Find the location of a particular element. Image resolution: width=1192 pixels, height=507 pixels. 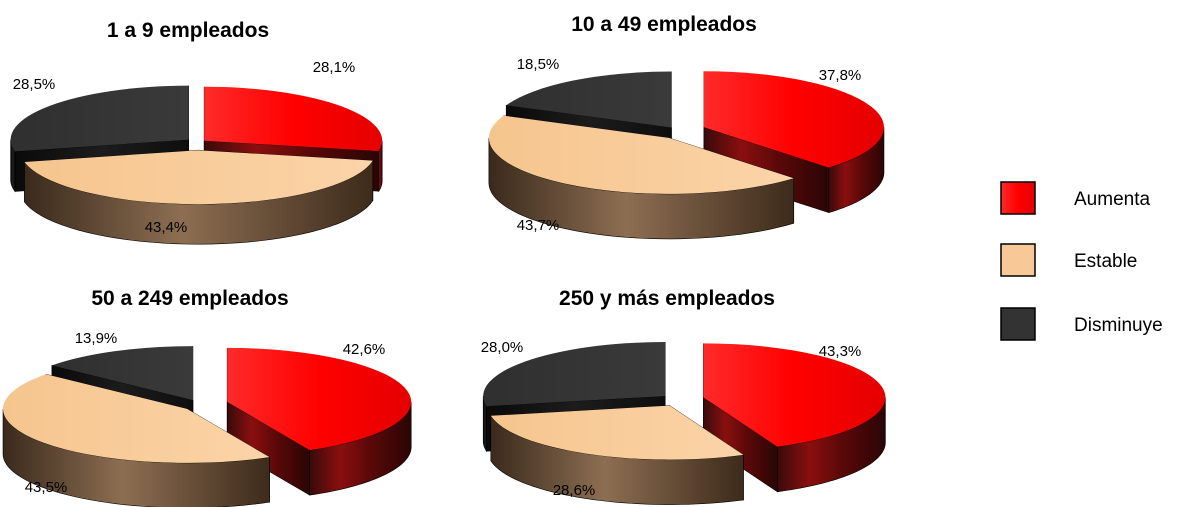

pie-chart-1: 1 a 9 empleados 28,1% 43,4% 28,5% is located at coordinates (196, 132).